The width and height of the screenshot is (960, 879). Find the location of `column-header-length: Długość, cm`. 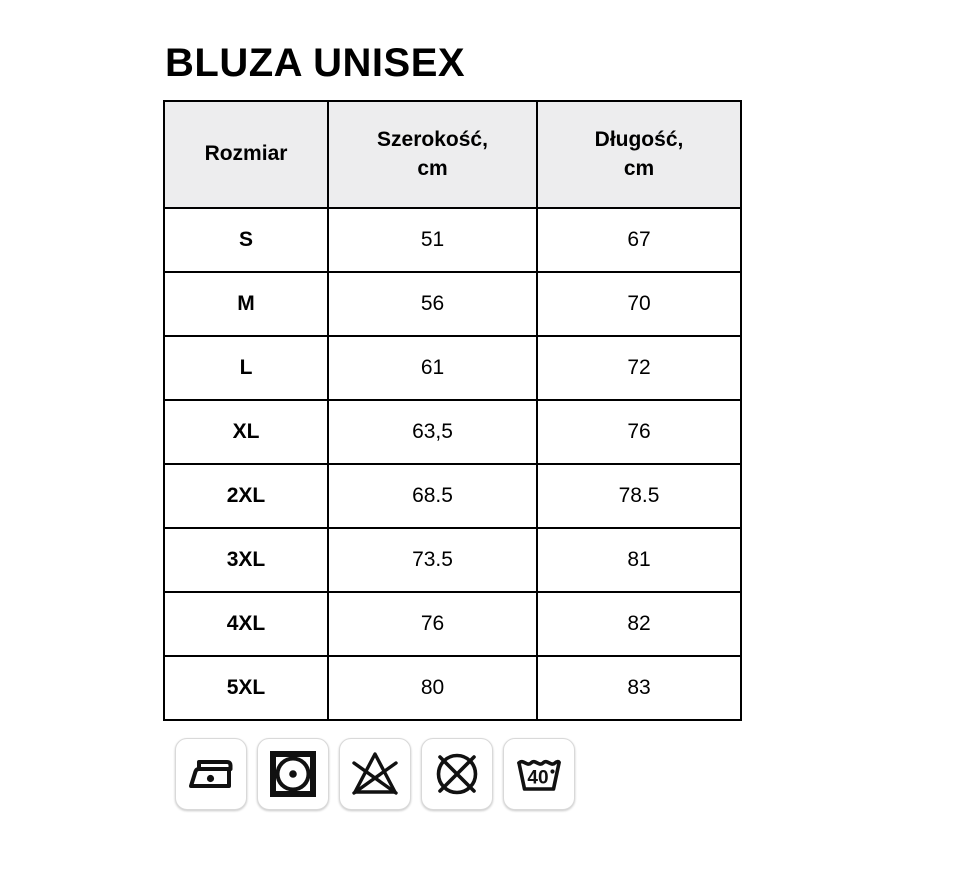

column-header-length: Długość, cm is located at coordinates (639, 154).